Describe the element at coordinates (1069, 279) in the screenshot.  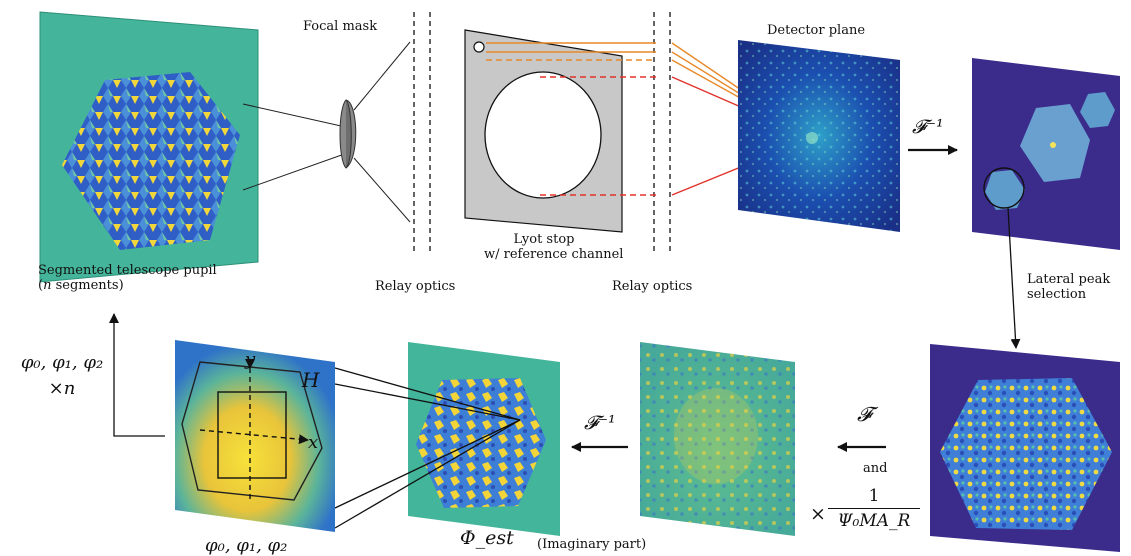
I see `lateral-peak-label-line1: Lateral peak` at that location.